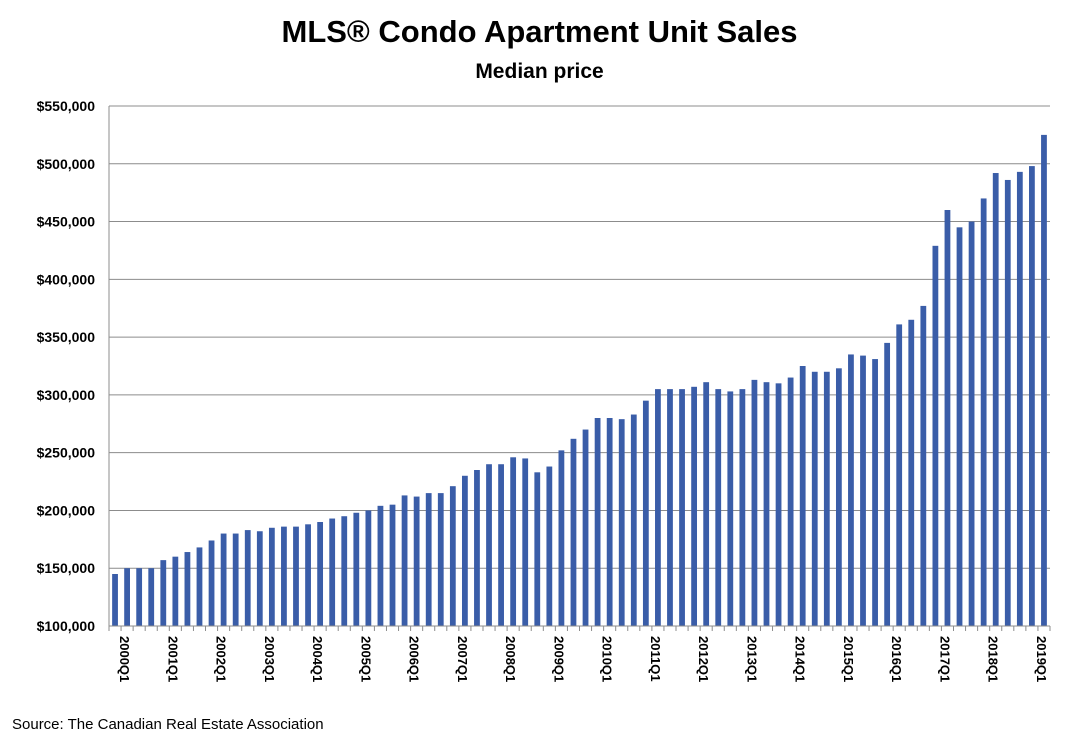 This screenshot has width=1079, height=739. I want to click on x-tick-label: 2019Q1, so click(1041, 659).